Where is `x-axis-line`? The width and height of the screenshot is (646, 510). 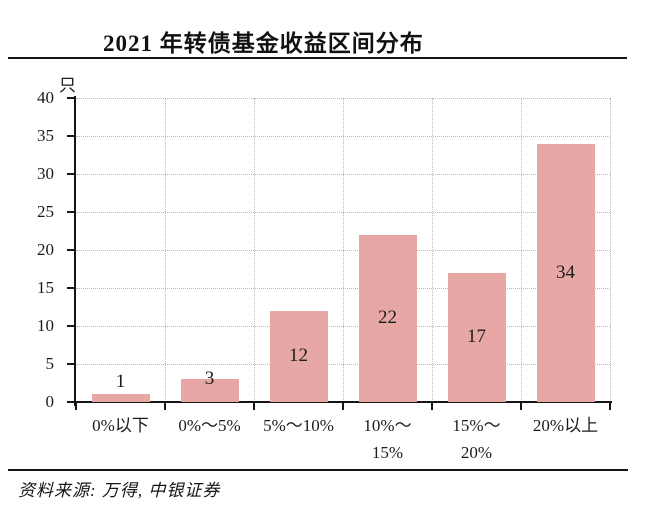
x-axis-line is located at coordinates (343, 402).